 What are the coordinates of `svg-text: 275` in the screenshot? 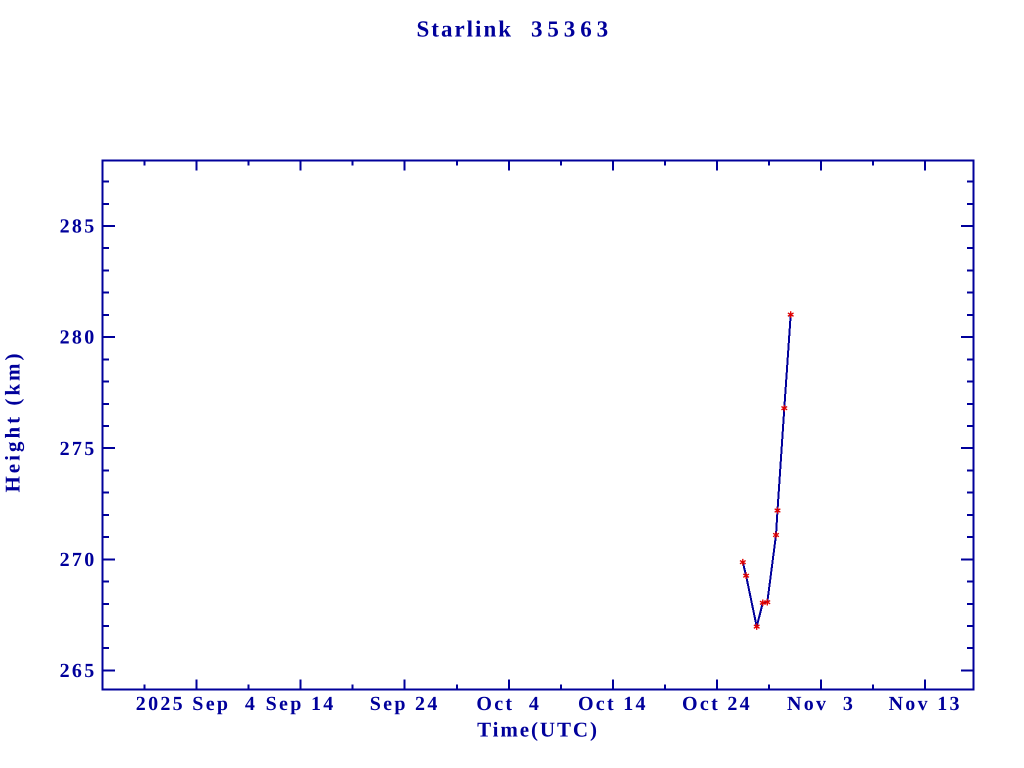 It's located at (78, 449).